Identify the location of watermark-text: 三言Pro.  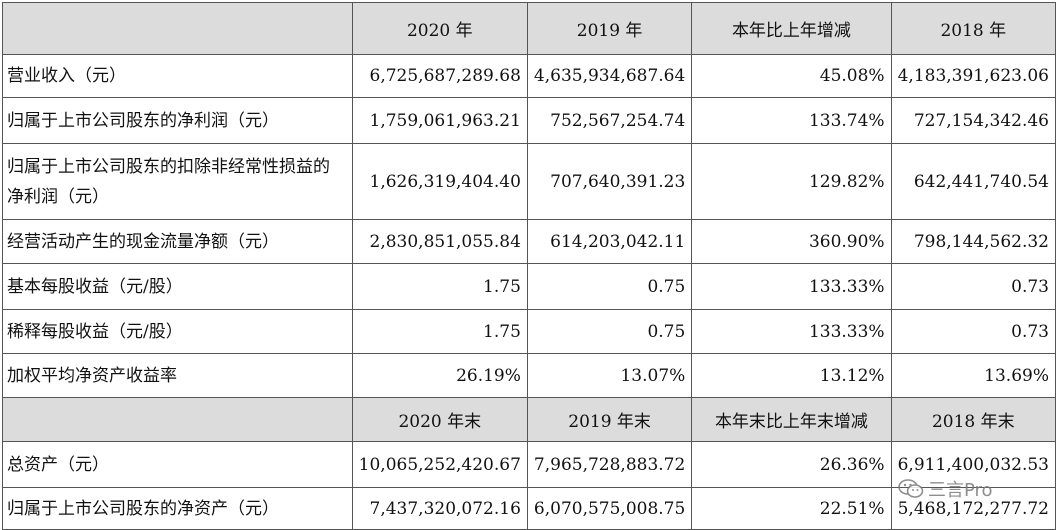
(960, 490).